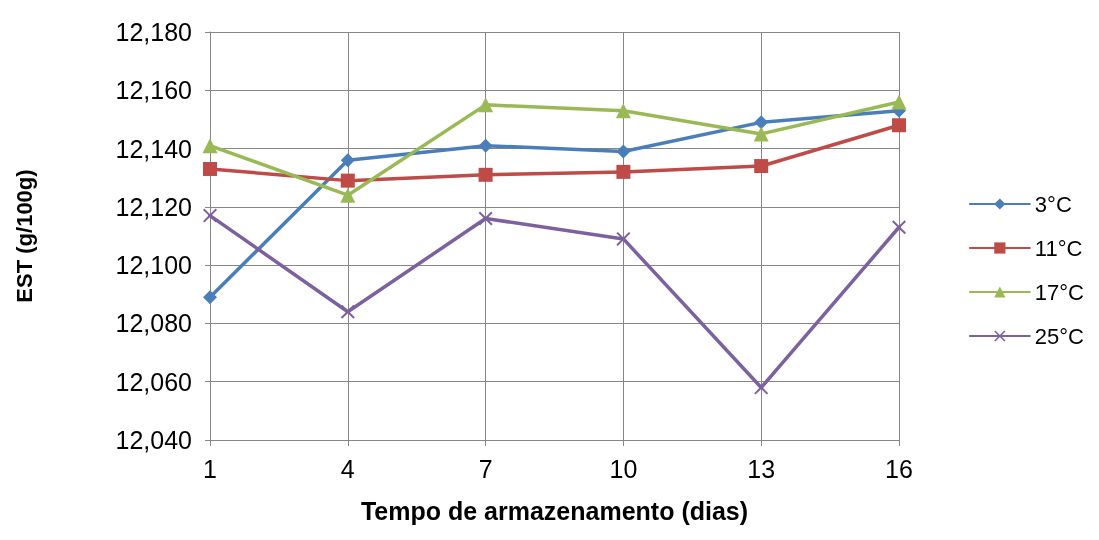 The width and height of the screenshot is (1099, 540). Describe the element at coordinates (761, 468) in the screenshot. I see `x-tick-label: 13` at that location.